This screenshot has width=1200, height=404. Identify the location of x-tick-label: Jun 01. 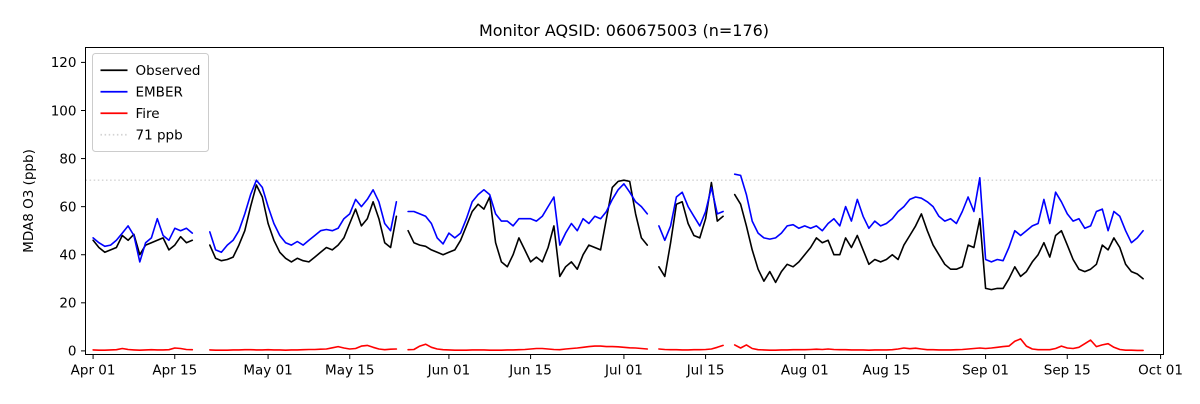
(449, 371).